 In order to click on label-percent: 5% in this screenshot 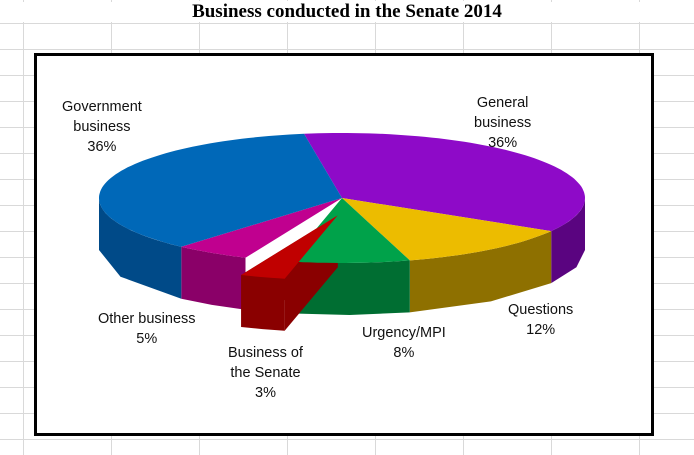, I will do `click(147, 339)`.